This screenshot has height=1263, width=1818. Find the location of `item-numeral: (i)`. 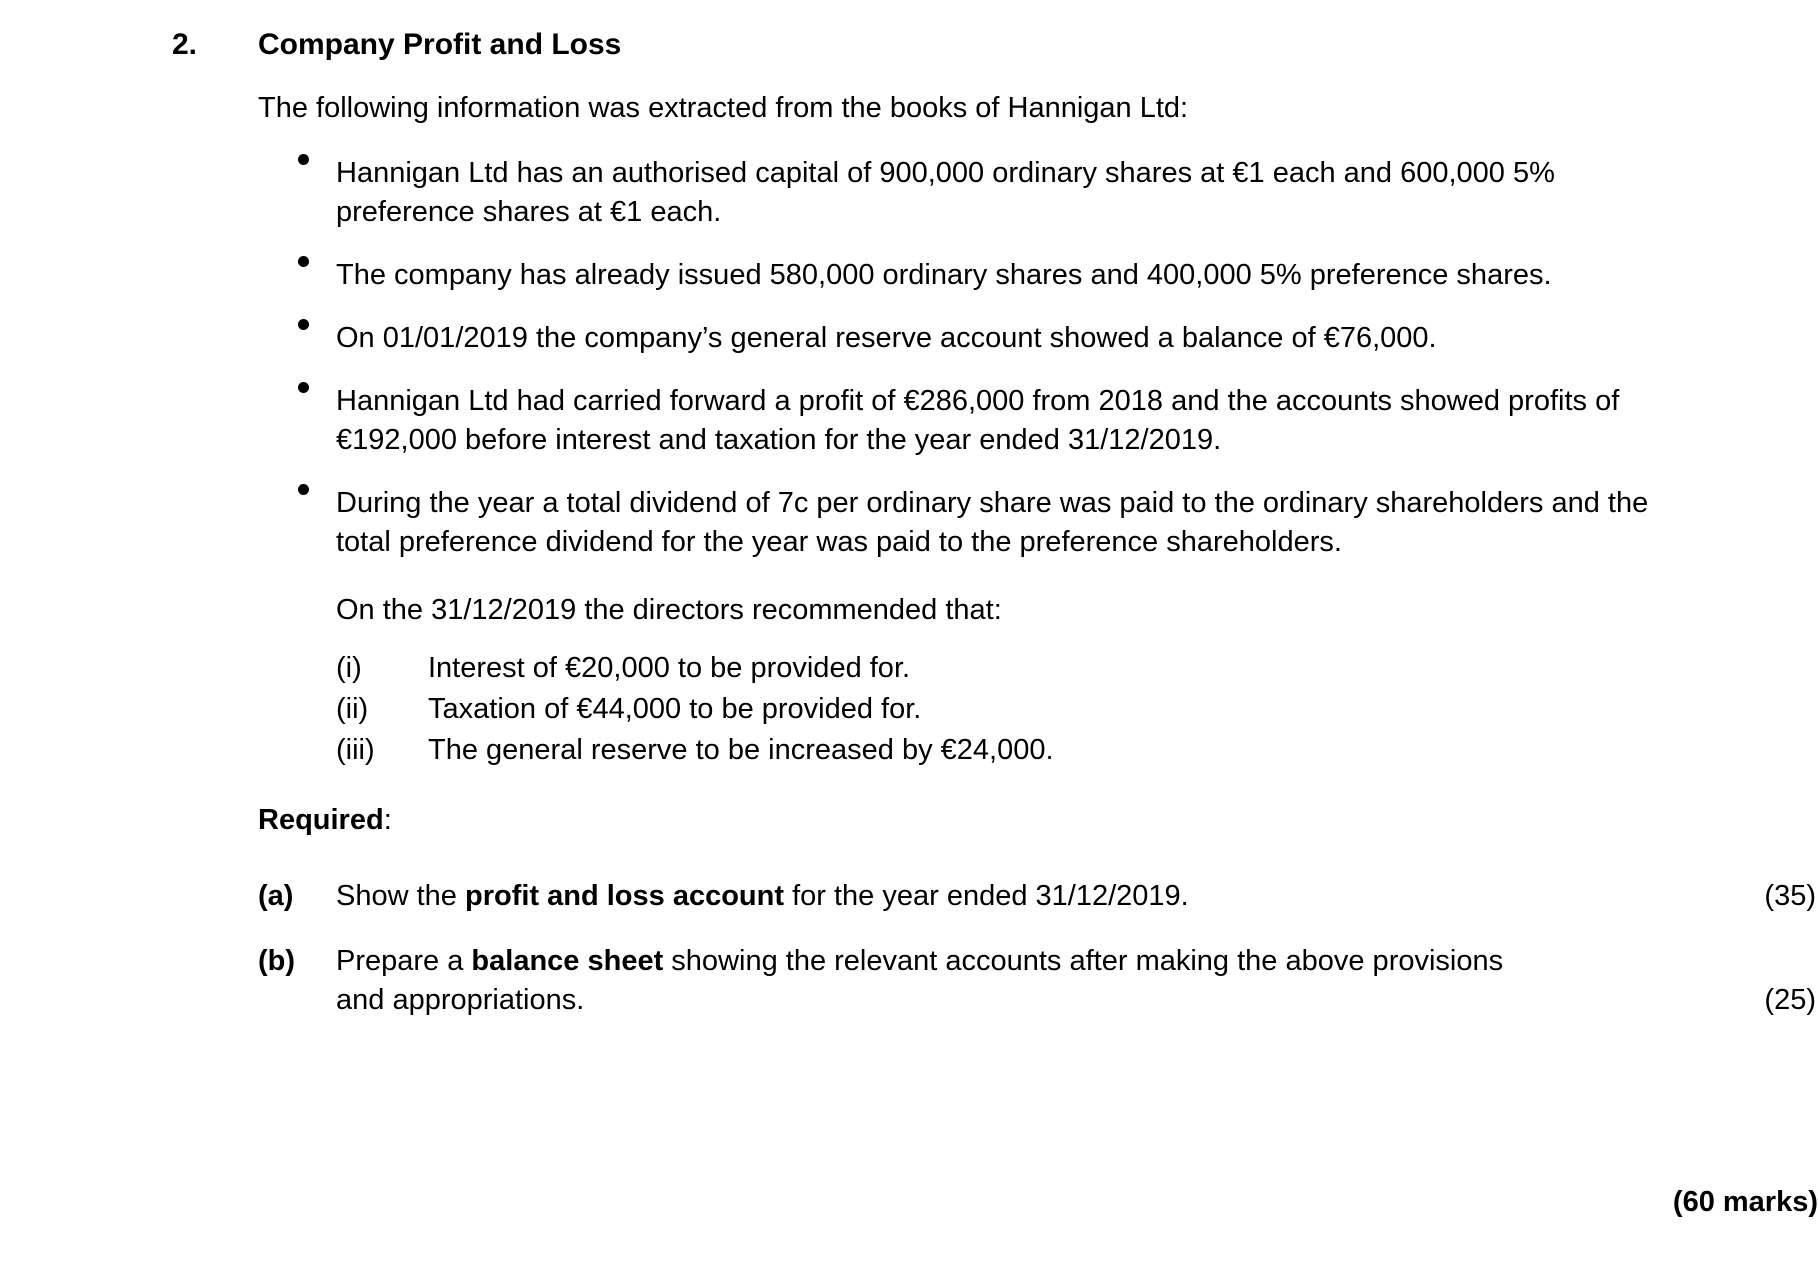

item-numeral: (i) is located at coordinates (349, 668).